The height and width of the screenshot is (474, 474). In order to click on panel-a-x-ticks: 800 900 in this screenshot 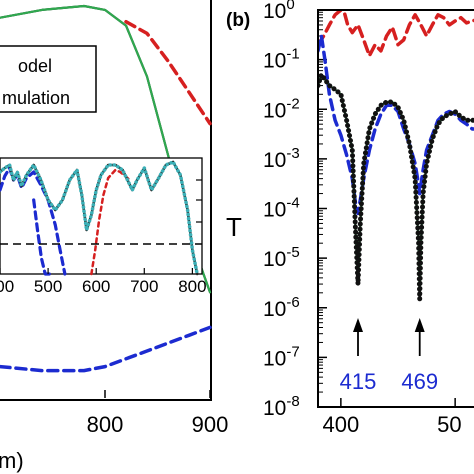, I will do `click(158, 413)`.